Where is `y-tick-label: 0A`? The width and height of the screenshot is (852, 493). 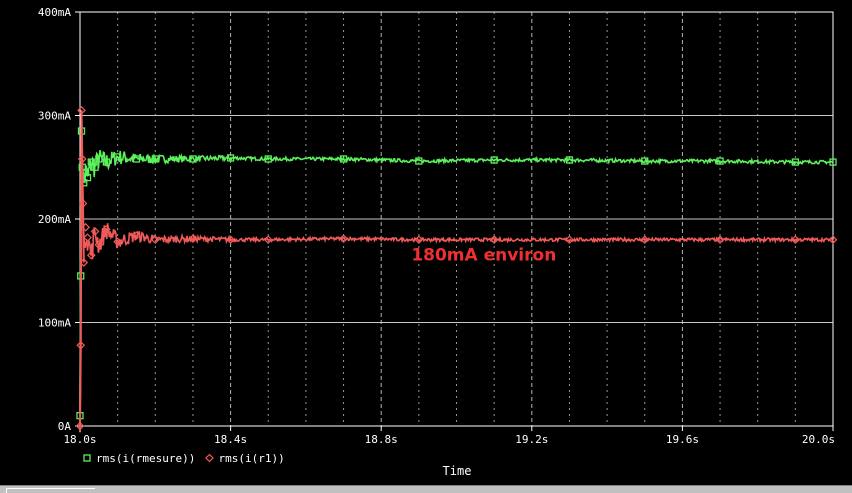
y-tick-label: 0A is located at coordinates (65, 426).